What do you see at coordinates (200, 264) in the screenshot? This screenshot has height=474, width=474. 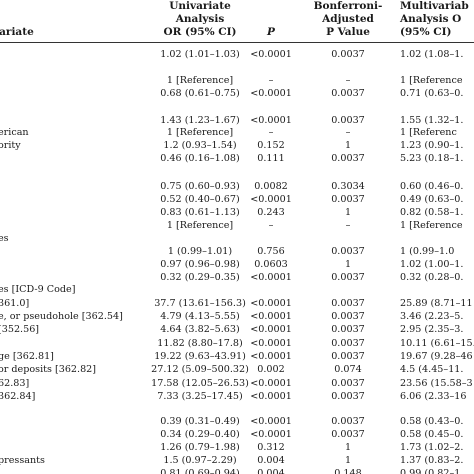 I see `univariate-or: 0.97 (0.96–0.98)` at bounding box center [200, 264].